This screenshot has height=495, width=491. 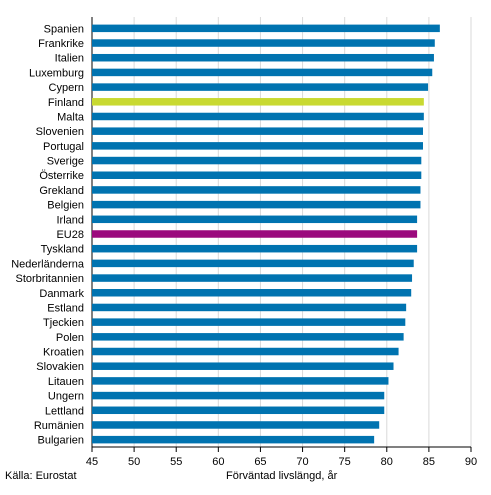 What do you see at coordinates (50, 279) in the screenshot?
I see `category-label-storbritannien: Storbritannien` at bounding box center [50, 279].